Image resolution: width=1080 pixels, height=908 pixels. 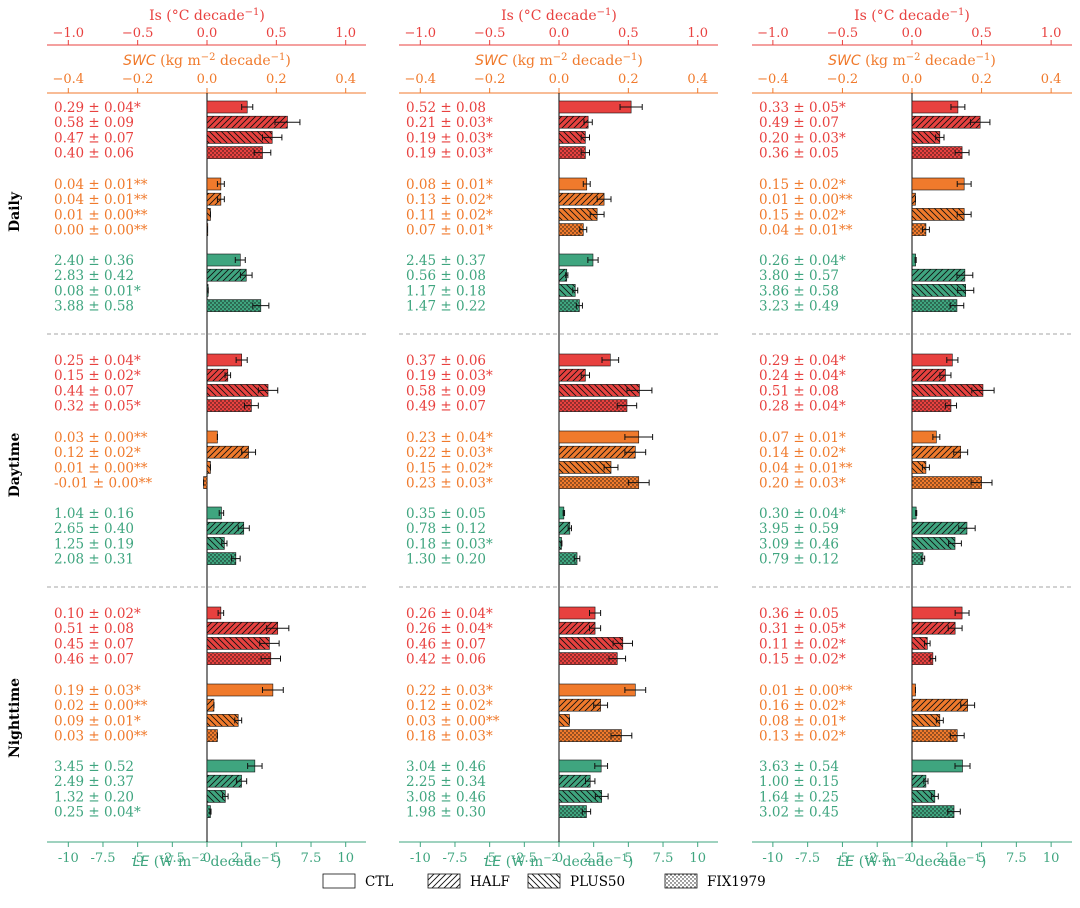 I want to click on le-tick-label: 2.5, so click(x=241, y=858).